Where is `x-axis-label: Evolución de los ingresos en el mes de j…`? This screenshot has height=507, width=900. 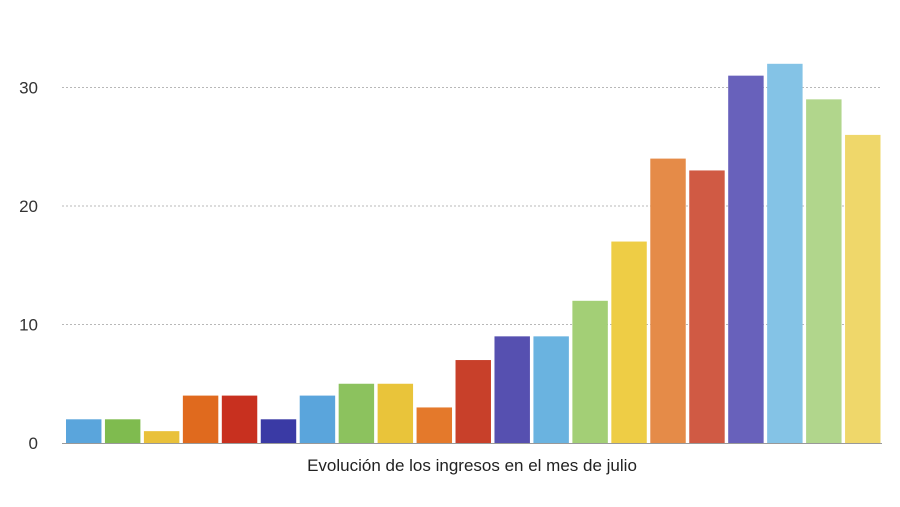 x-axis-label: Evolución de los ingresos en el mes de j… is located at coordinates (472, 465).